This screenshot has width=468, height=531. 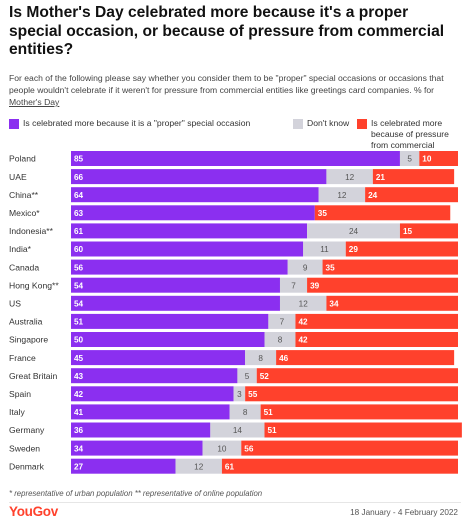 I want to click on value-label-pressure-mexico: 35, so click(x=323, y=213).